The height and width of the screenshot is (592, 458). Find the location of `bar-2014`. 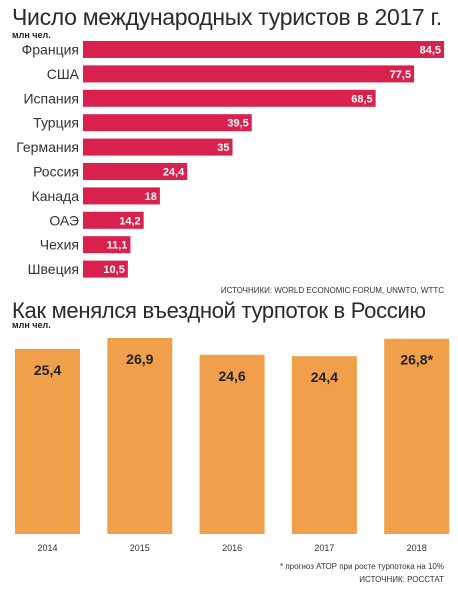

bar-2014 is located at coordinates (47, 441).